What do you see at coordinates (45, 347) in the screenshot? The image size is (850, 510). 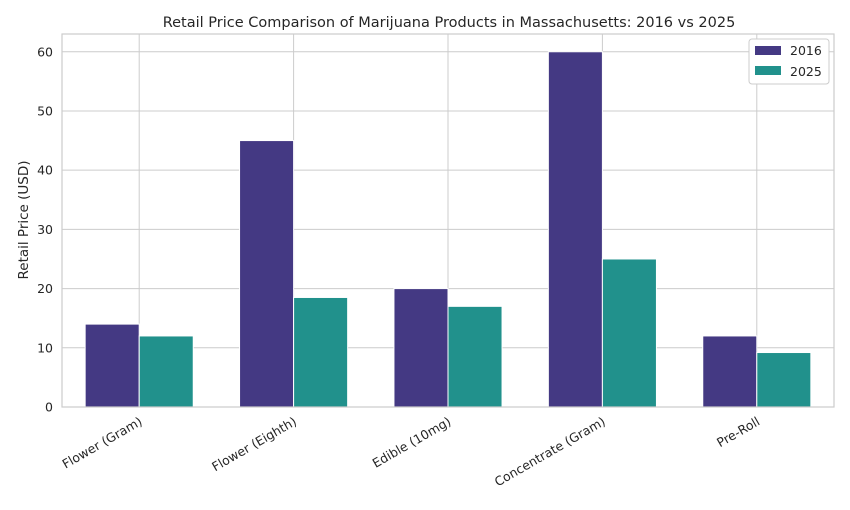 I see `y-tick-label: 10` at bounding box center [45, 347].